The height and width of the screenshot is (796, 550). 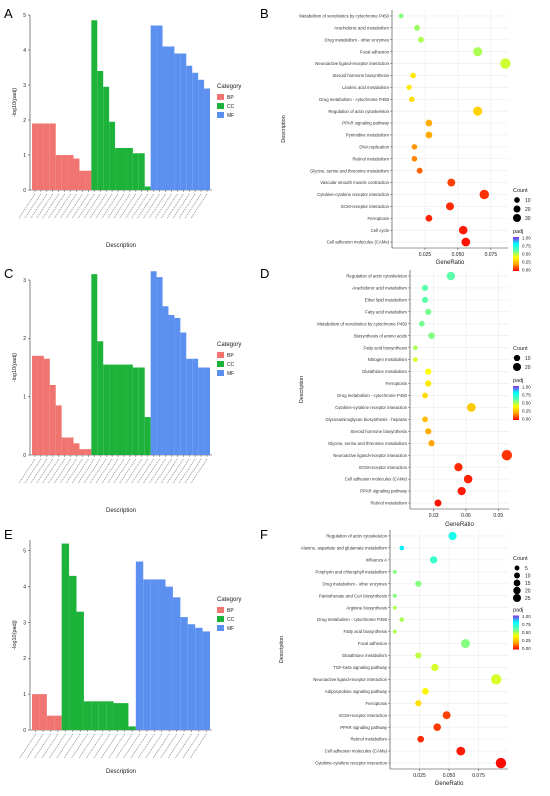 I want to click on panel-letter-E: E, so click(x=8, y=534).